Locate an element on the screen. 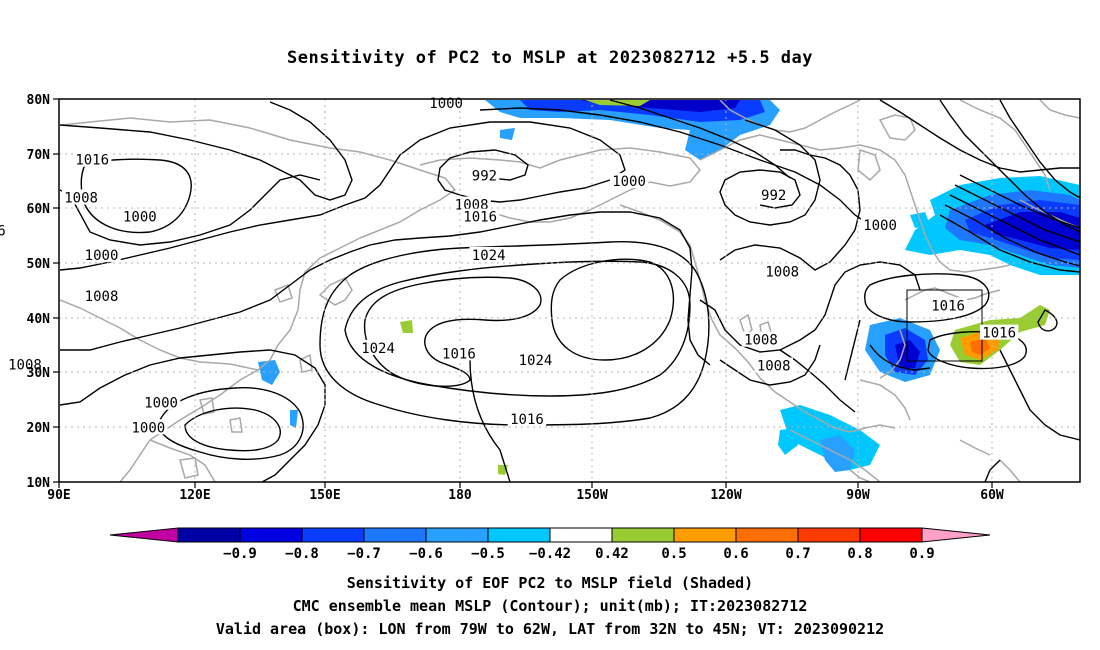  lat-label-10n: 10N is located at coordinates (39, 483).